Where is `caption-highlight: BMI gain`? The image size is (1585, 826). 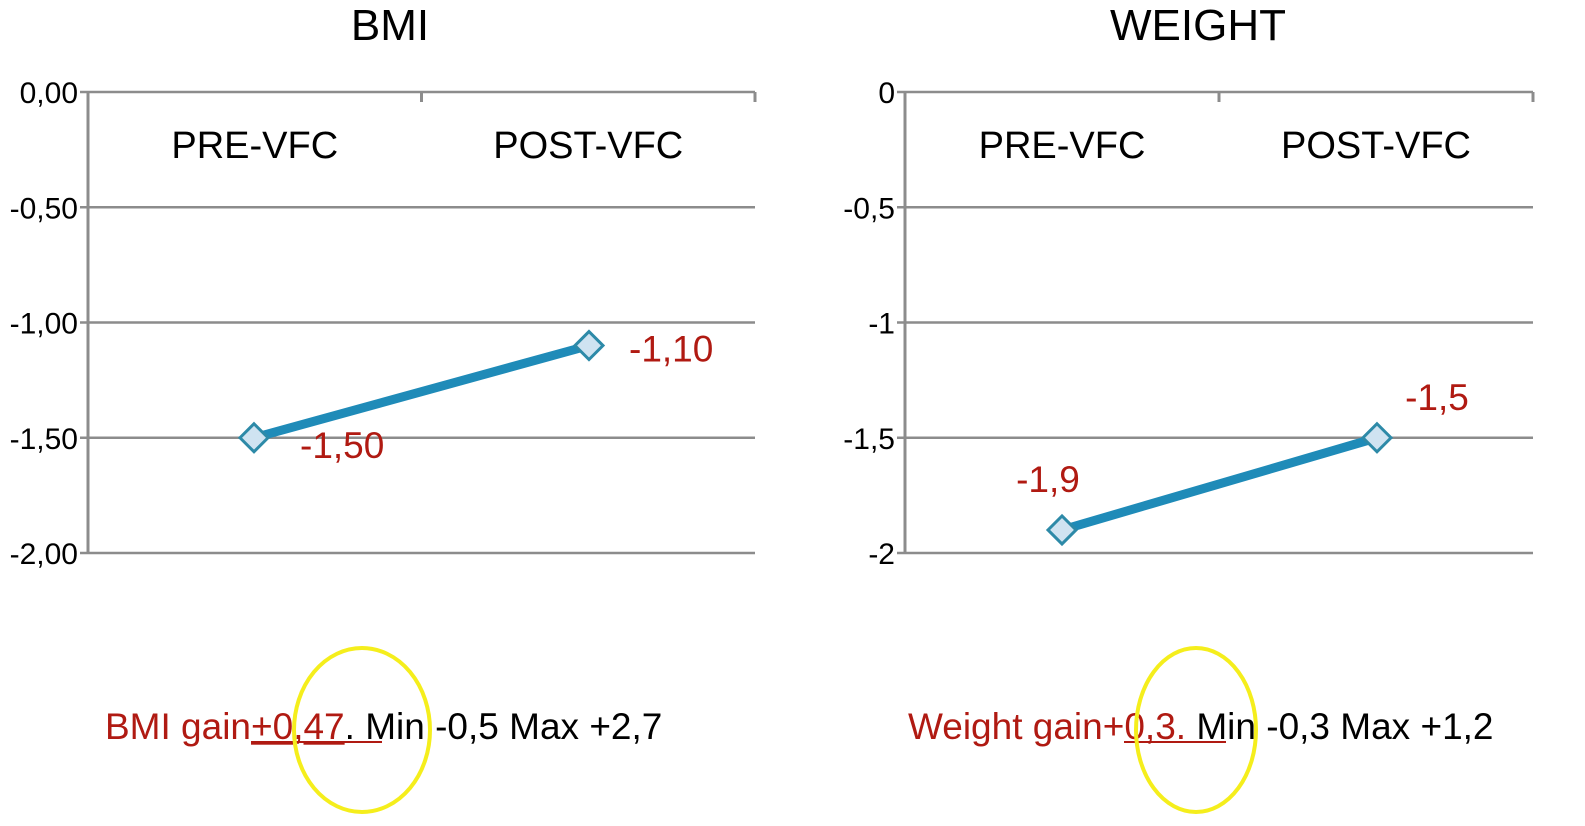
caption-highlight: BMI gain is located at coordinates (178, 726).